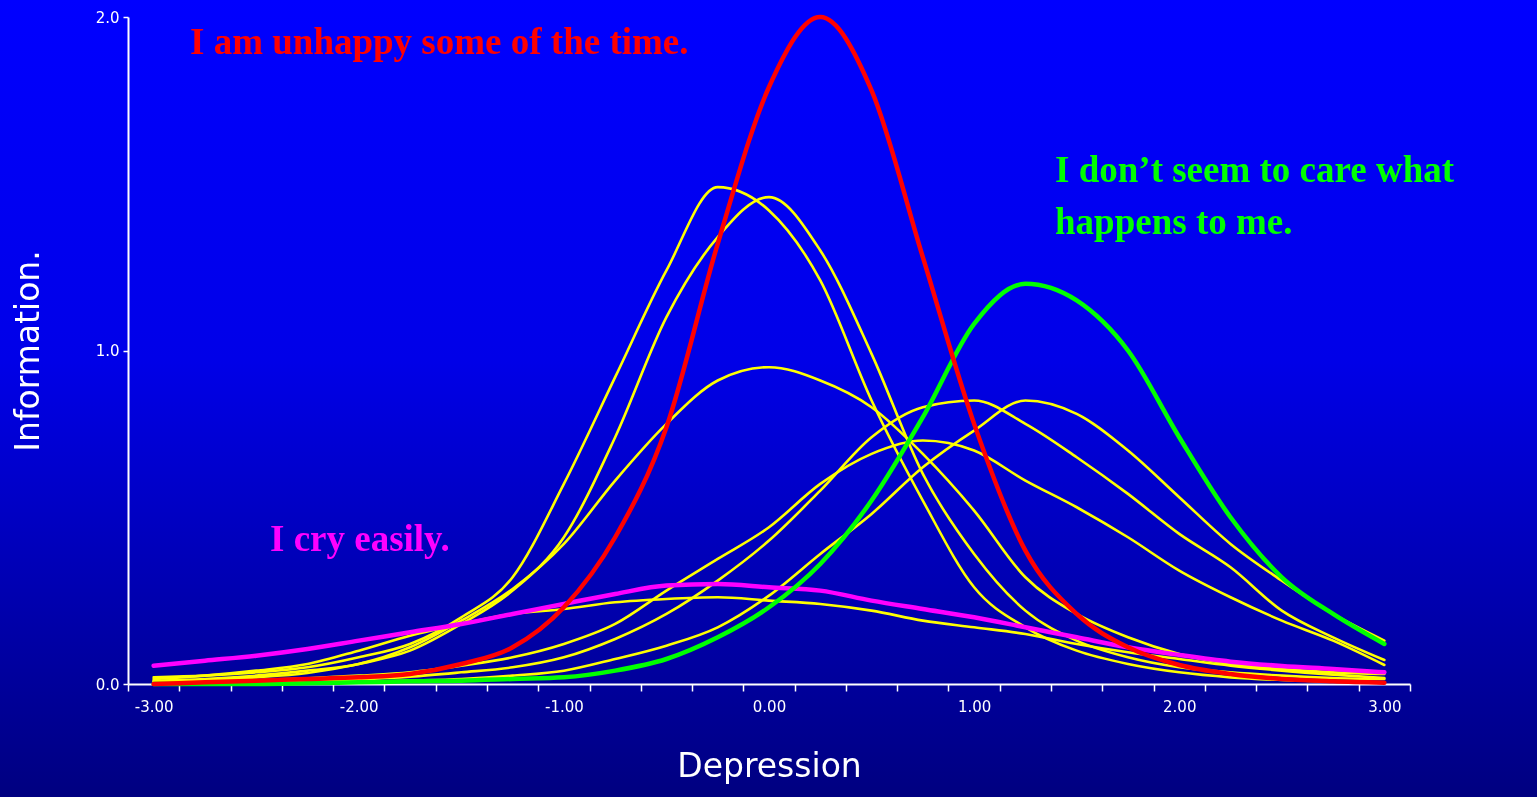  What do you see at coordinates (439, 41) in the screenshot?
I see `text: I am unhappy some of the time.` at bounding box center [439, 41].